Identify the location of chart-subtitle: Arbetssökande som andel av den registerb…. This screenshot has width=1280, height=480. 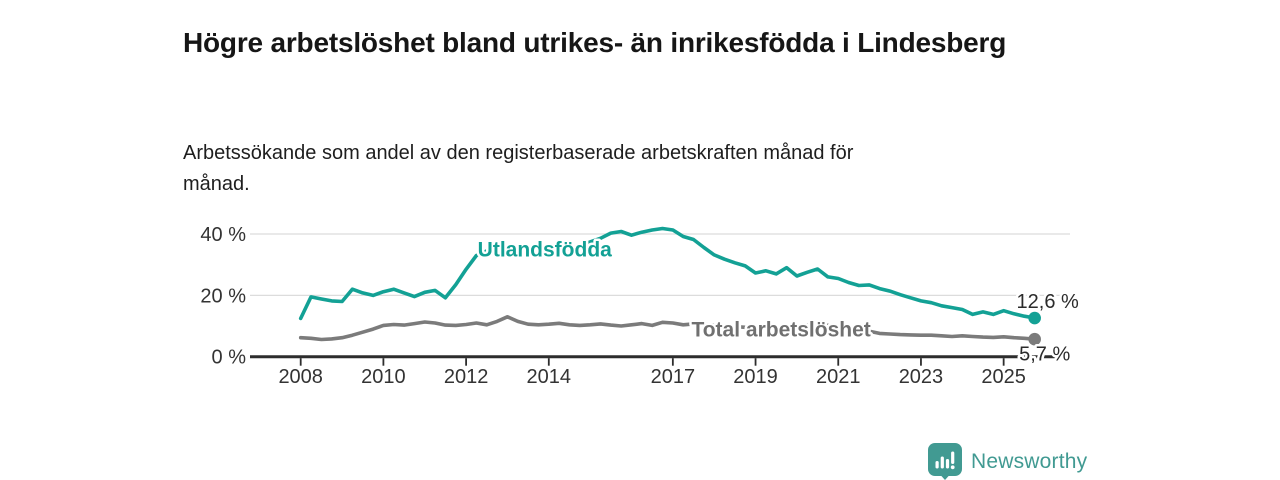
(518, 168).